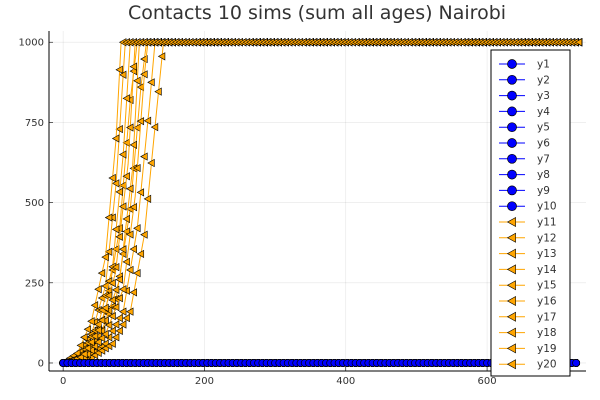 This screenshot has height=400, width=600. I want to click on legend-label: y13, so click(547, 254).